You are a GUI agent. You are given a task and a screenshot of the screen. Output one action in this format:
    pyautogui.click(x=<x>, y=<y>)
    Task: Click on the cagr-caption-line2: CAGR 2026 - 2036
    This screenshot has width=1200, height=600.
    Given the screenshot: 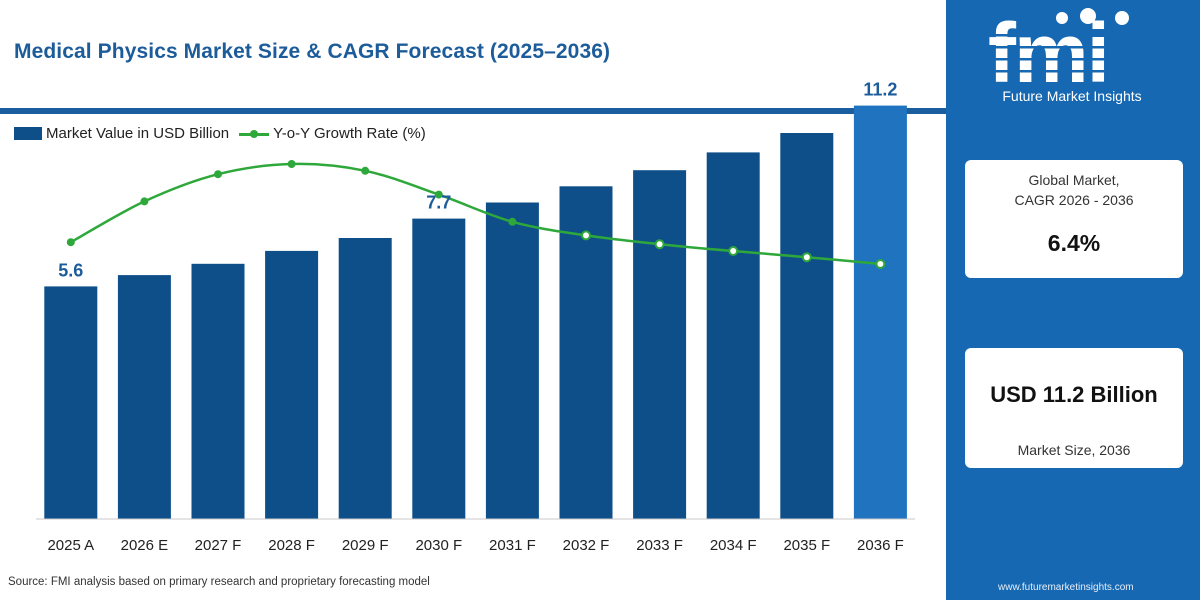 What is the action you would take?
    pyautogui.click(x=1074, y=200)
    